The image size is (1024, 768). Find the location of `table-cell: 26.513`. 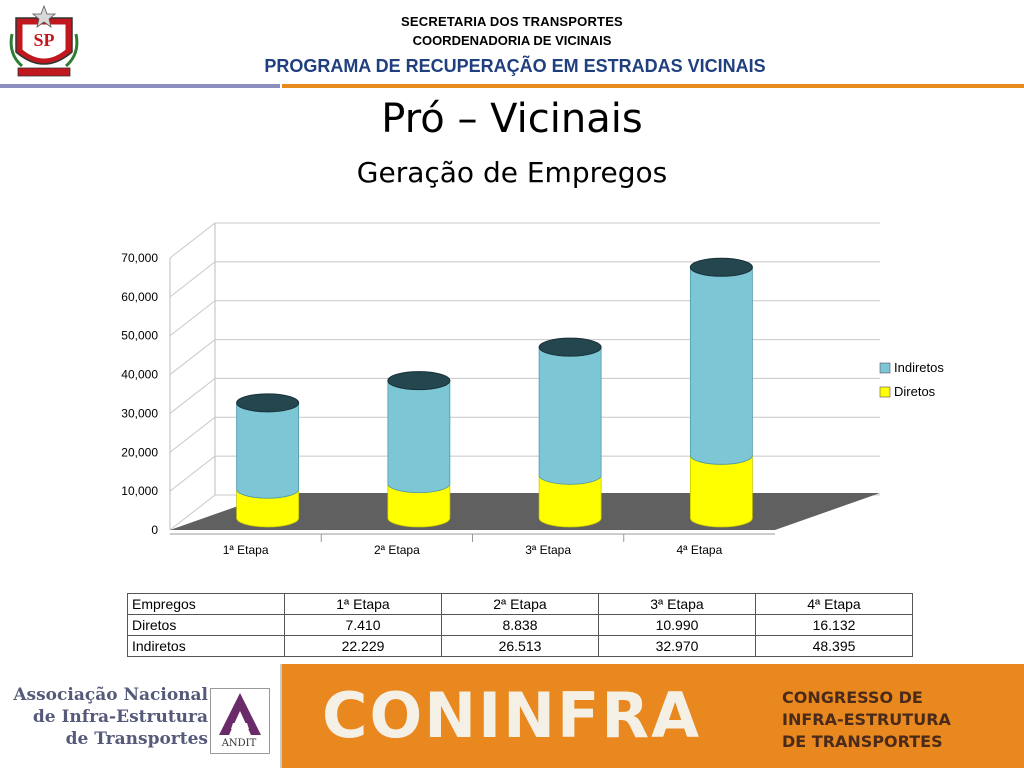

table-cell: 26.513 is located at coordinates (520, 646).